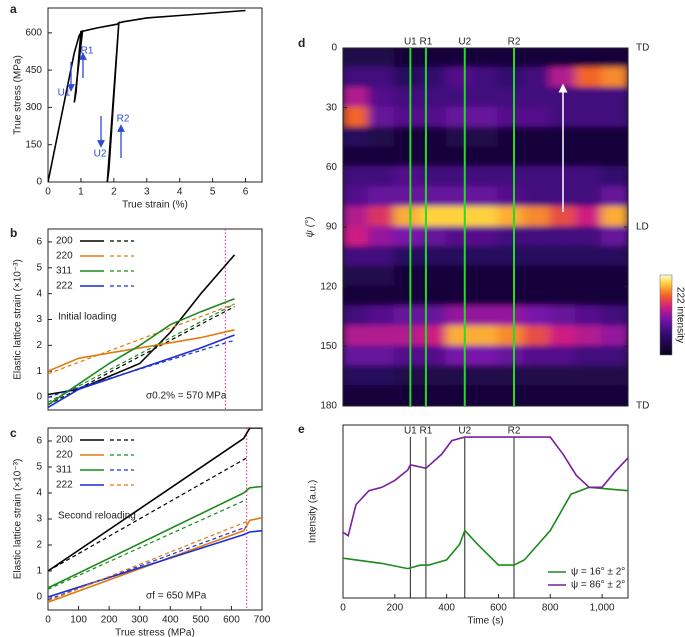 The width and height of the screenshot is (685, 637). Describe the element at coordinates (598, 585) in the screenshot. I see `legend-label: ψ = 86° ± 2°` at that location.